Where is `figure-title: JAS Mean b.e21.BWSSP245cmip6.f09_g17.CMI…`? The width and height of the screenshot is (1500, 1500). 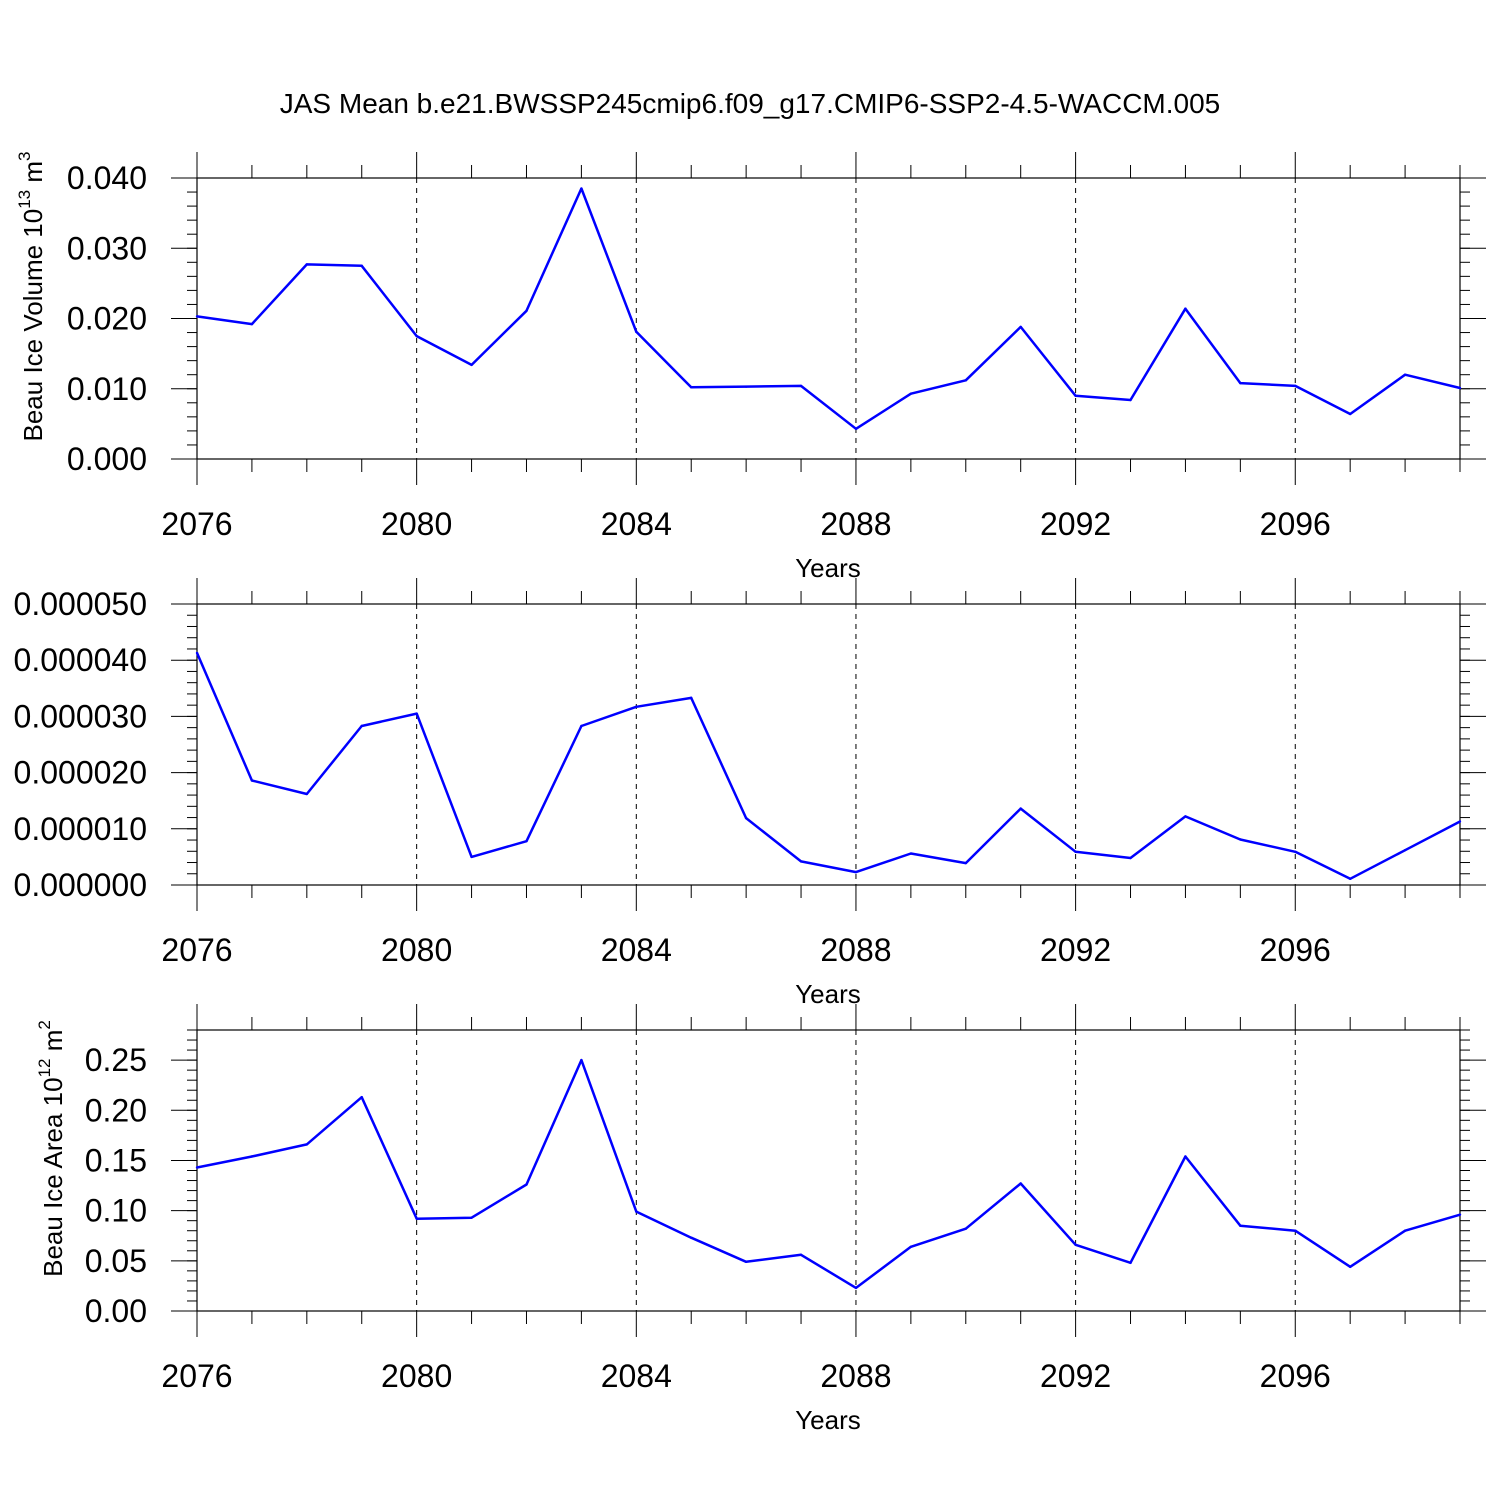
figure-title: JAS Mean b.e21.BWSSP245cmip6.f09_g17.CMI… is located at coordinates (750, 103).